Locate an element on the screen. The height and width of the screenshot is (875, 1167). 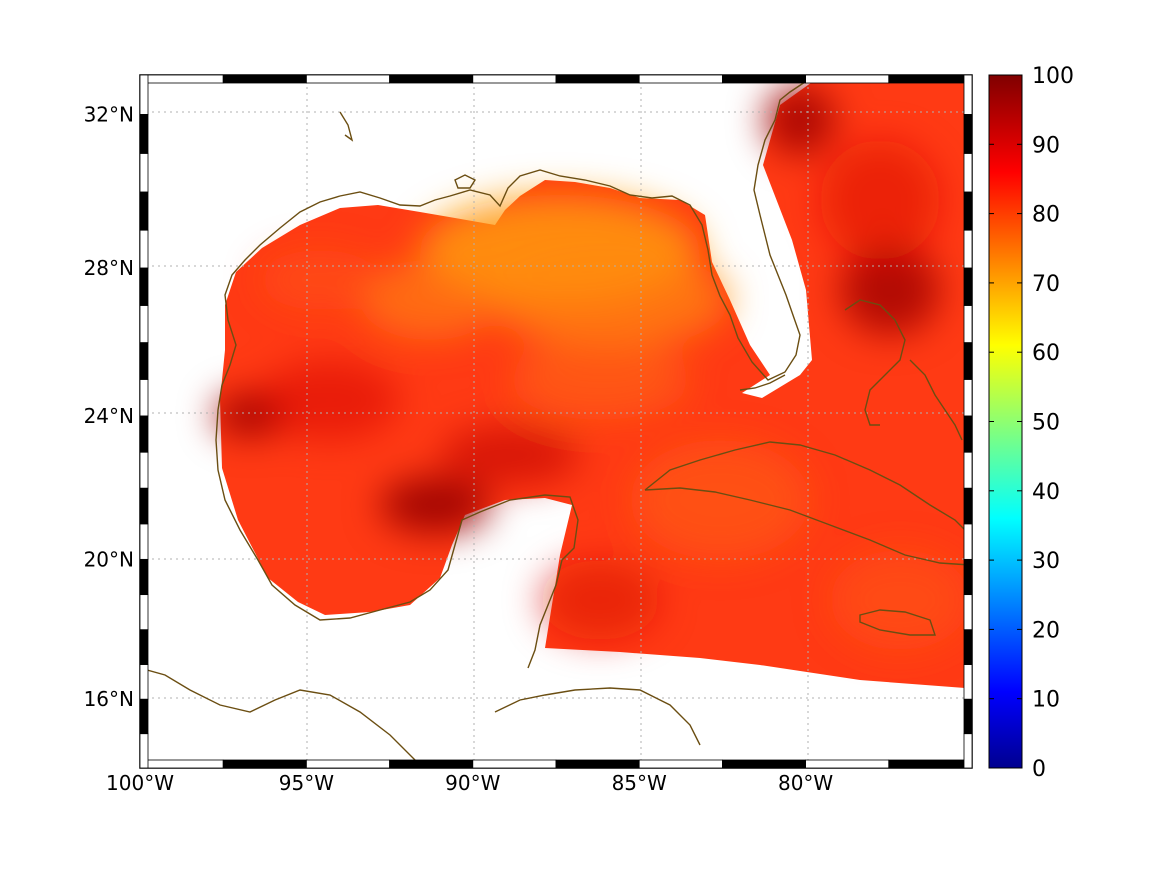
lon-tick-label: 80°W is located at coordinates (805, 783).